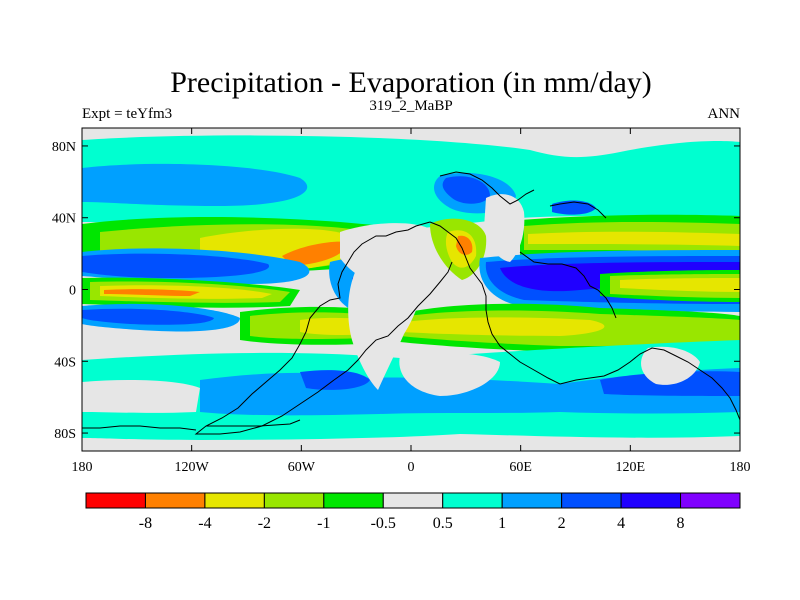 This screenshot has height=600, width=800. What do you see at coordinates (176, 265) in the screenshot?
I see `field-blue-itcz` at bounding box center [176, 265].